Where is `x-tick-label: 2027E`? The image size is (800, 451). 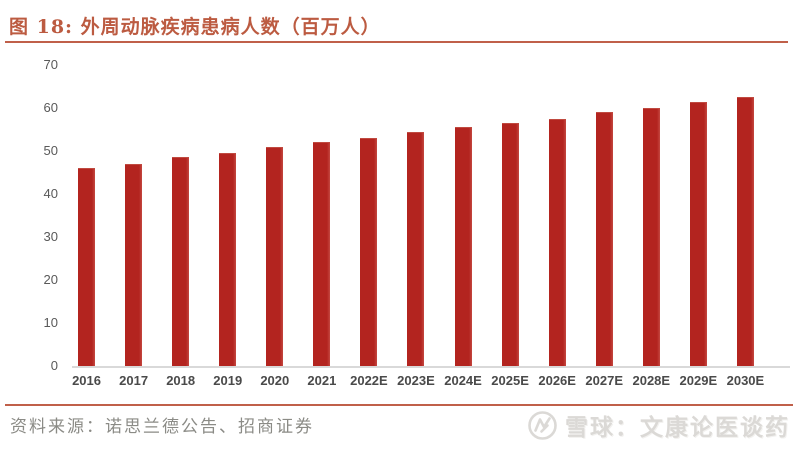 x-tick-label: 2027E is located at coordinates (604, 380).